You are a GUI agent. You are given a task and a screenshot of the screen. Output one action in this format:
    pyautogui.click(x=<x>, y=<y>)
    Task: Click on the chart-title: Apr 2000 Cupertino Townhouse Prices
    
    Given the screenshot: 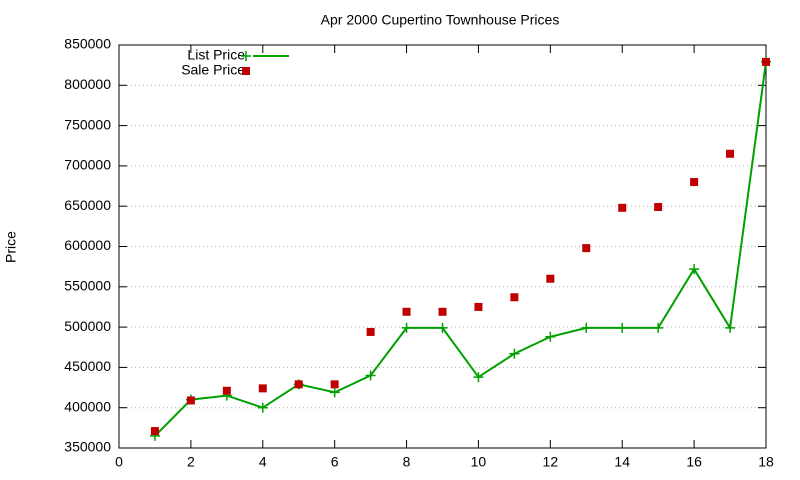 What is the action you would take?
    pyautogui.click(x=440, y=20)
    